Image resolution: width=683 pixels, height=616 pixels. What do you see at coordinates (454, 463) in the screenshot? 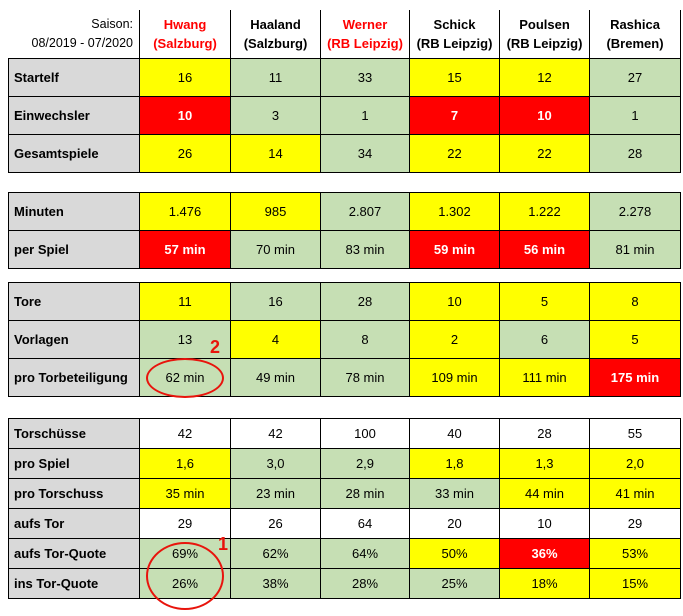
I see `stat-cell: 1,8` at bounding box center [454, 463].